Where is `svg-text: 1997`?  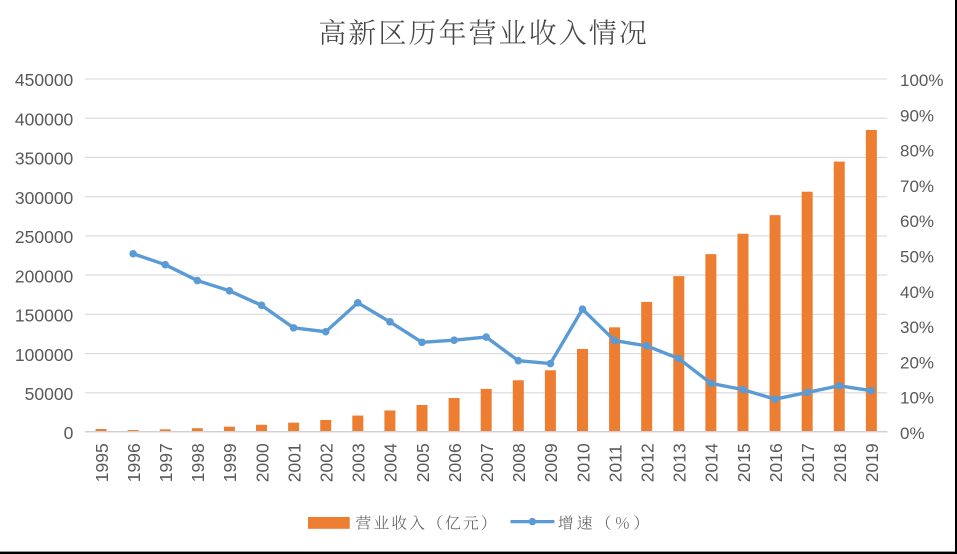 svg-text: 1997 is located at coordinates (166, 462).